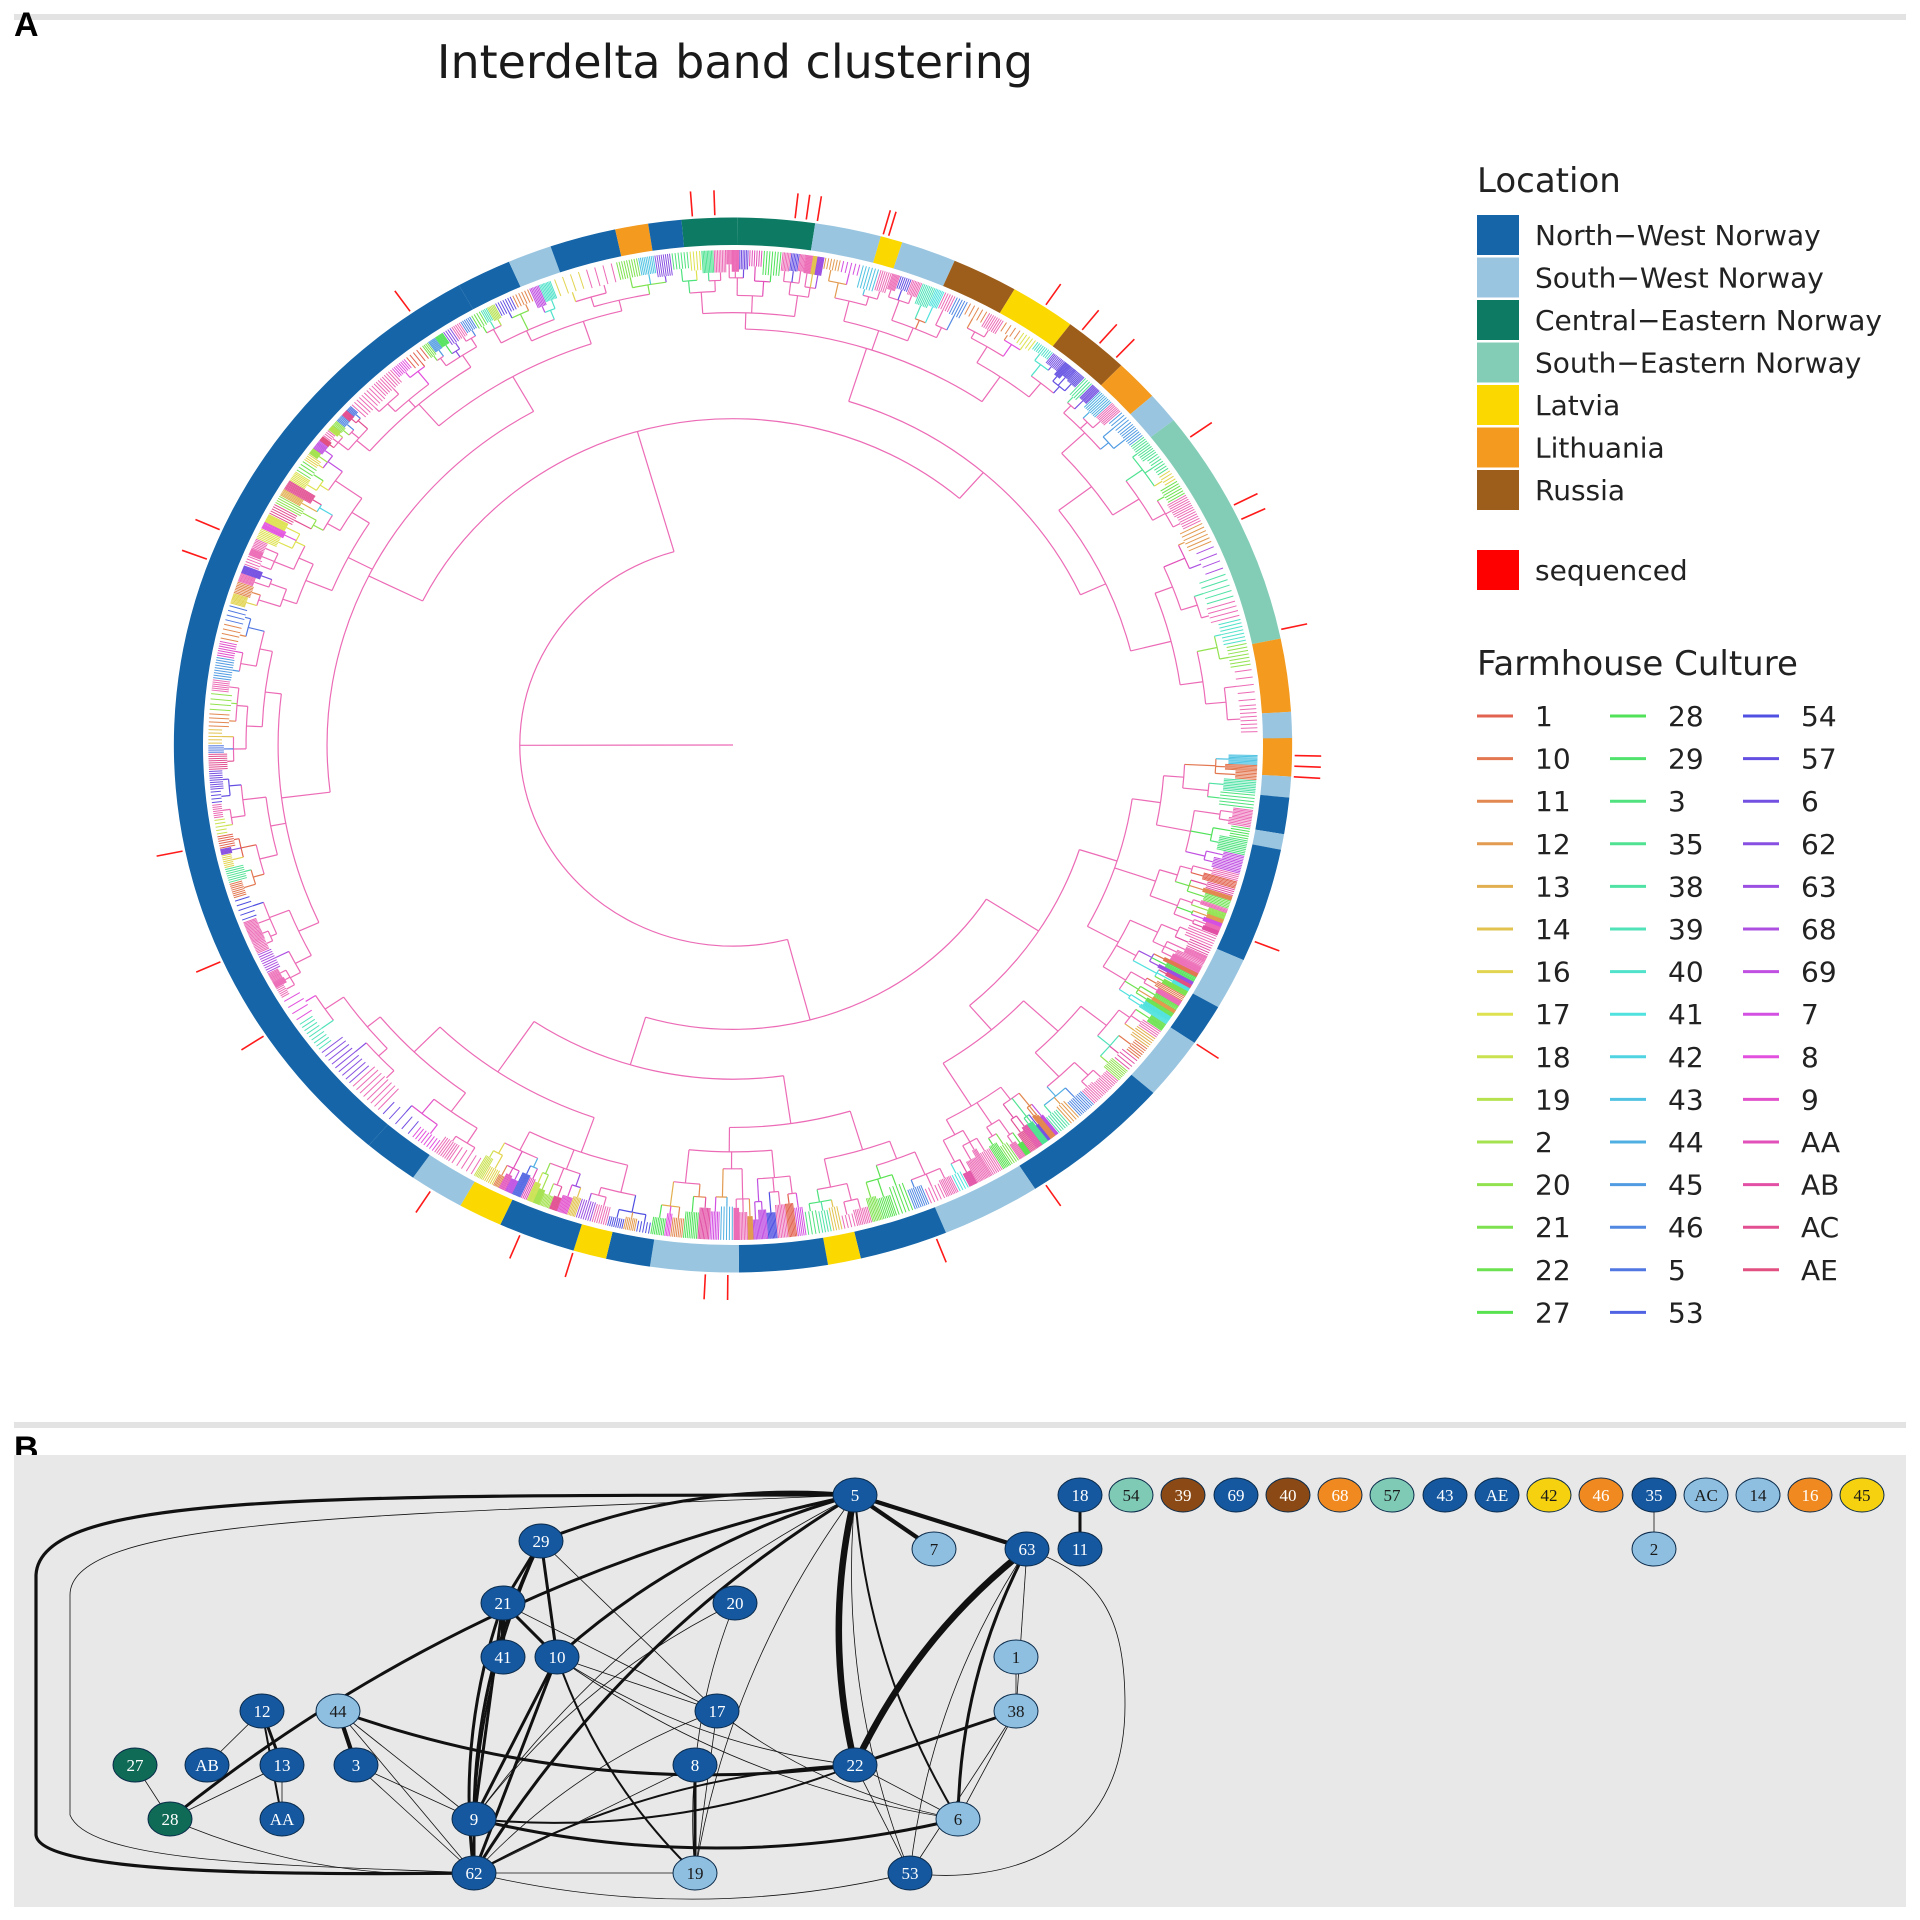 This screenshot has height=1920, width=1920. Describe the element at coordinates (1654, 1549) in the screenshot. I see `network-node-shape` at that location.